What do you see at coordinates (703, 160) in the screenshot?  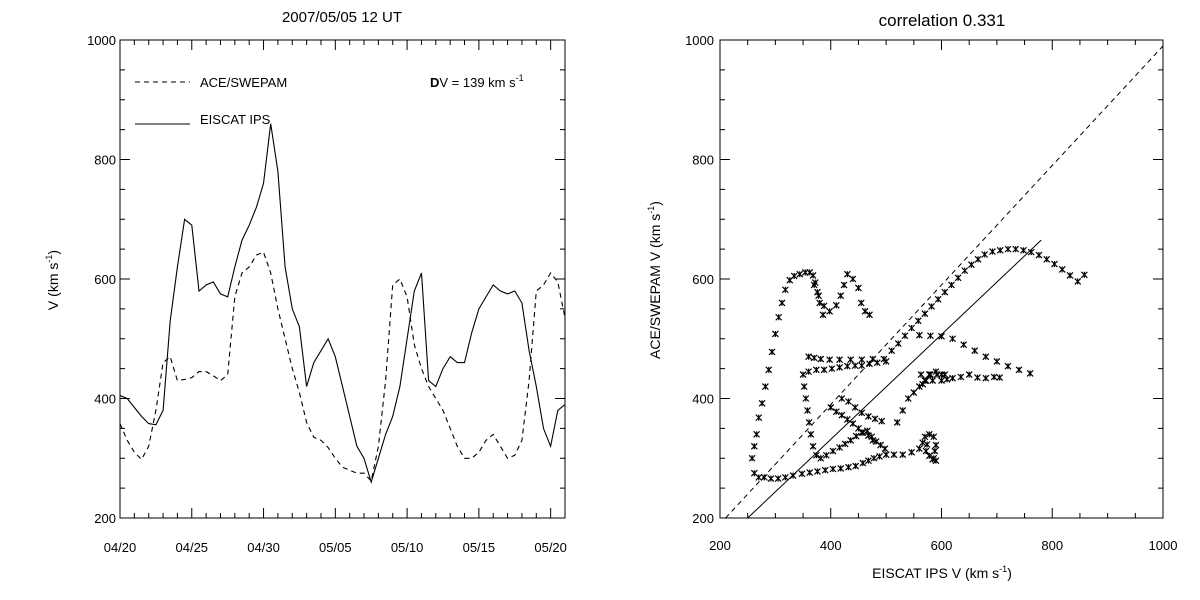 I see `right-y-tick-label: 800` at bounding box center [703, 160].